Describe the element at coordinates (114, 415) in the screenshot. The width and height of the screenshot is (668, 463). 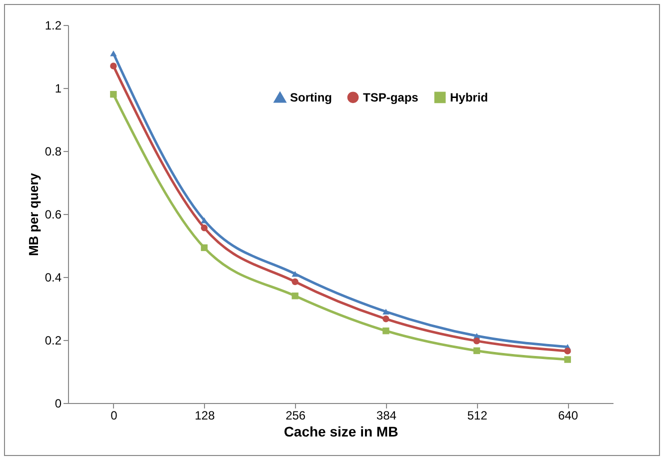
I see `x-tick-label: 0` at that location.